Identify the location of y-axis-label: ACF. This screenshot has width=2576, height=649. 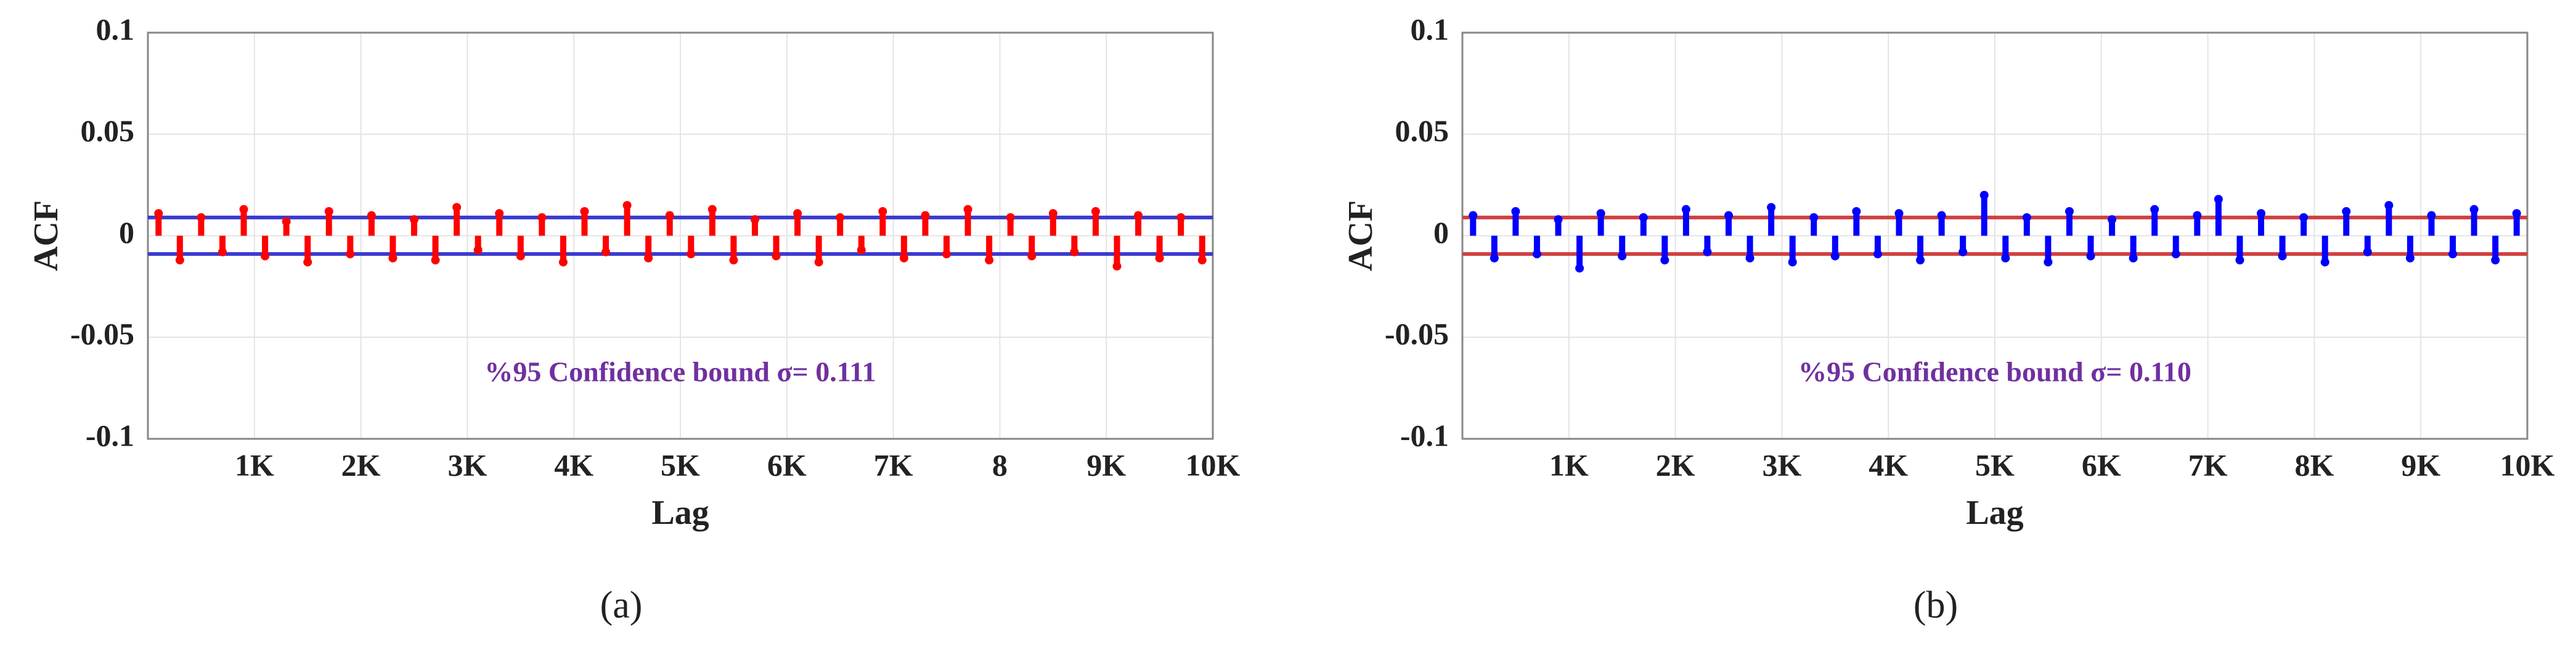
(46, 236).